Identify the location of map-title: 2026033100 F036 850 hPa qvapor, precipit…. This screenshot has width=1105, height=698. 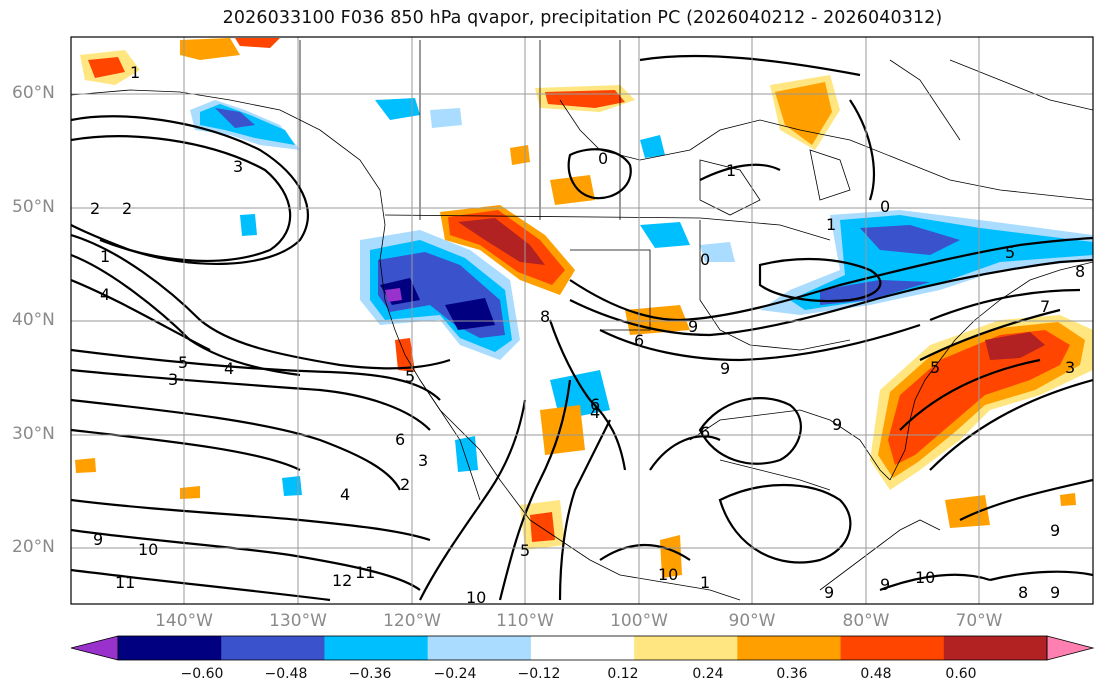
(582, 18).